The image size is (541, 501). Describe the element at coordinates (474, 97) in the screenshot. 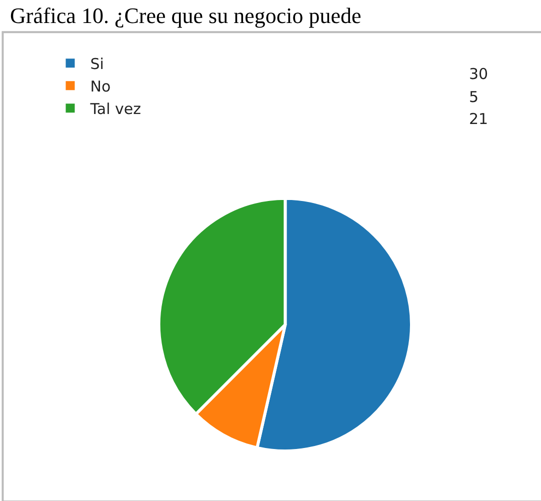

I see `data-label: 5` at that location.